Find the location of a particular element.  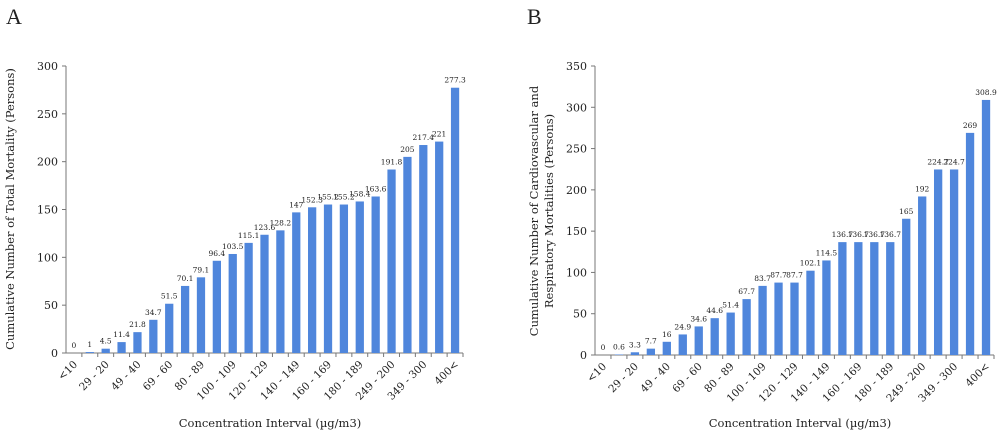

data-label: 205 is located at coordinates (407, 149).